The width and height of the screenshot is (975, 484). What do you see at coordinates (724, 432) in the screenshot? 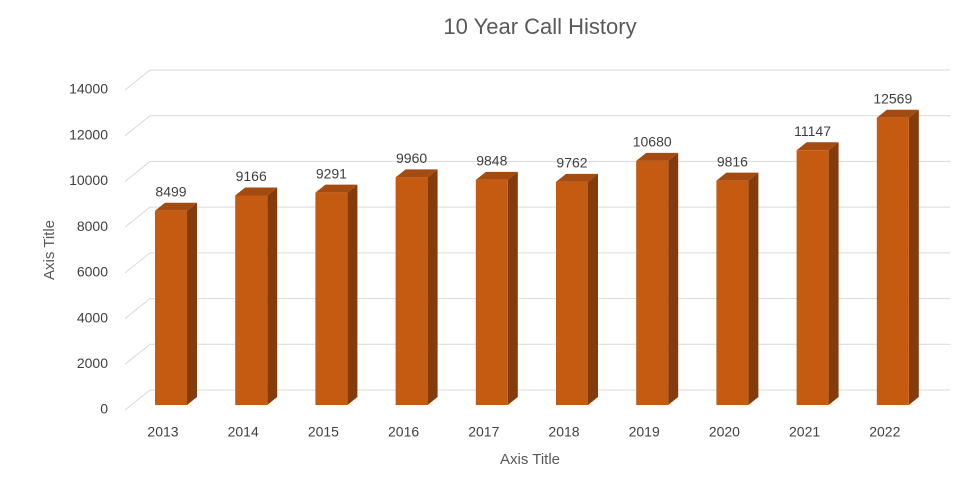
I see `x-tick-label: 2020` at bounding box center [724, 432].